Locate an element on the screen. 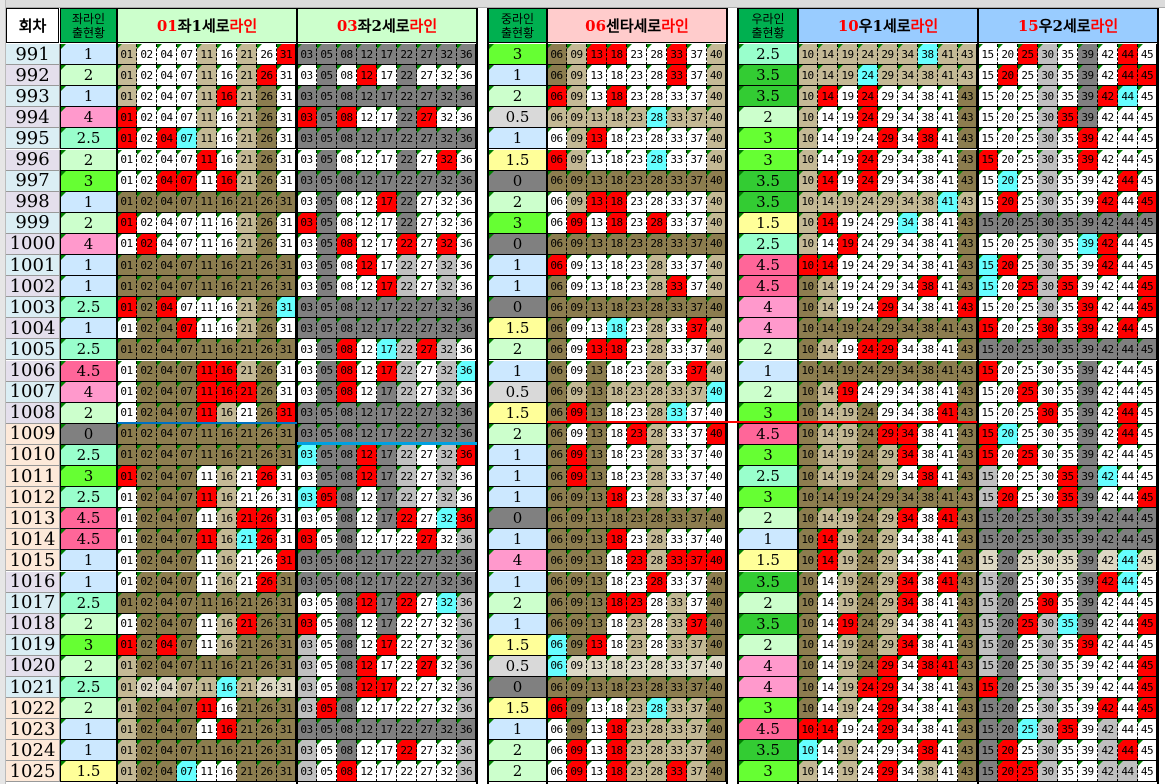  number-cell: 21 is located at coordinates (247, 118).